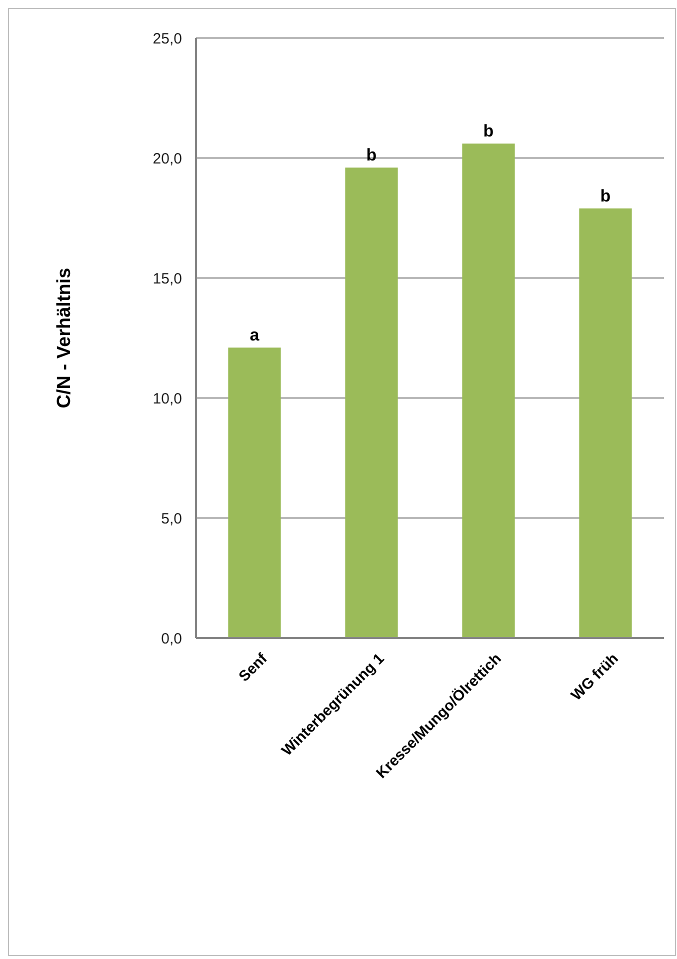 This screenshot has width=677, height=959. Describe the element at coordinates (171, 639) in the screenshot. I see `y-tick-label: 0,0` at that location.